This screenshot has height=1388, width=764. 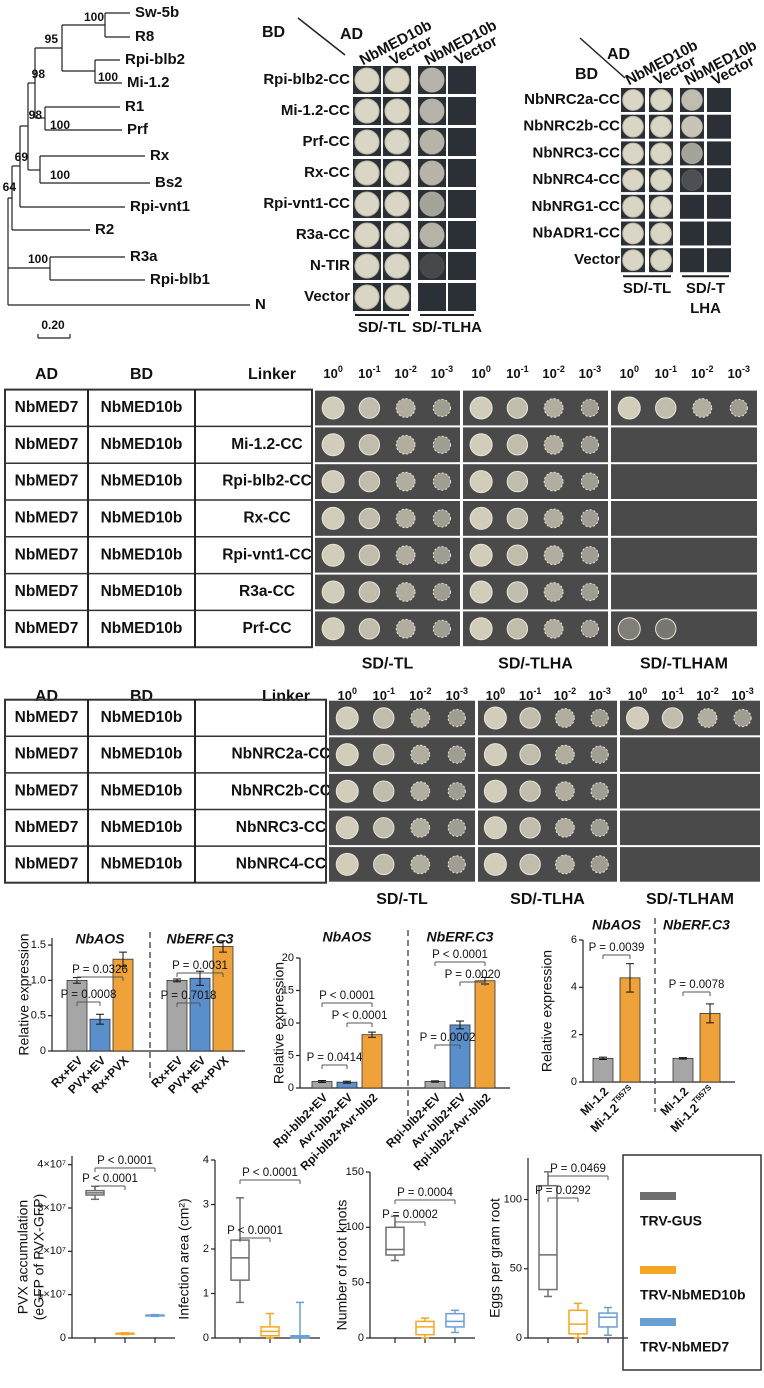 I want to click on y-tick-label: 0, so click(x=206, y=1338).